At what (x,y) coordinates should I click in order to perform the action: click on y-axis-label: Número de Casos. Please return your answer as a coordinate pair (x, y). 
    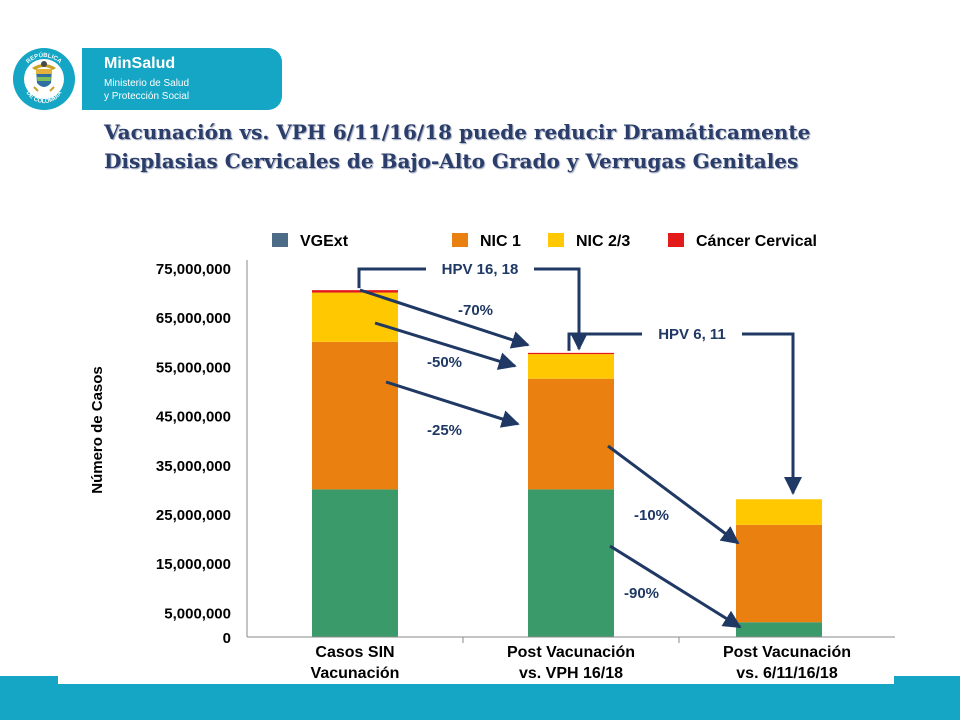
    Looking at the image, I should click on (97, 430).